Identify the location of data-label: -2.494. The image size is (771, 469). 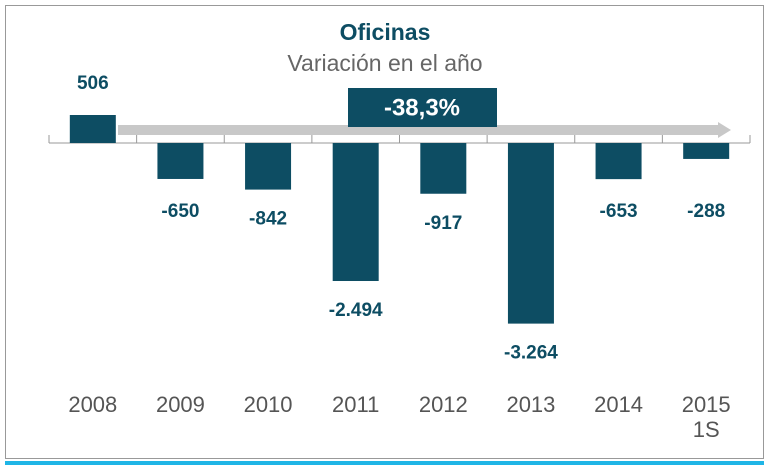
(356, 310).